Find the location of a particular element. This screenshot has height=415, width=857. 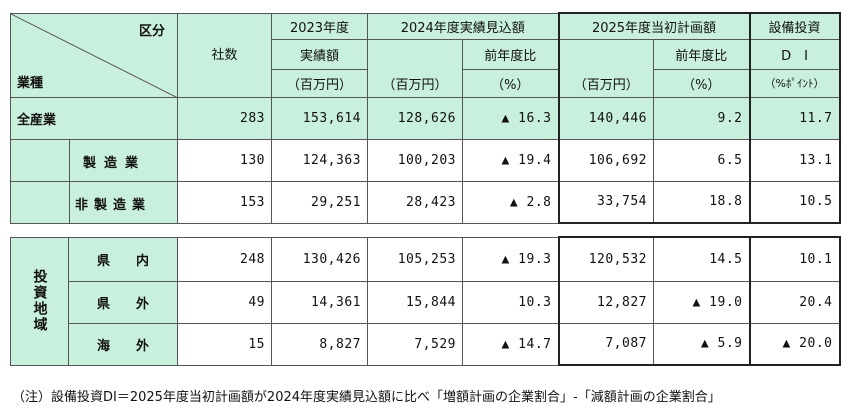

cell-y2023: 8,827 is located at coordinates (319, 344).